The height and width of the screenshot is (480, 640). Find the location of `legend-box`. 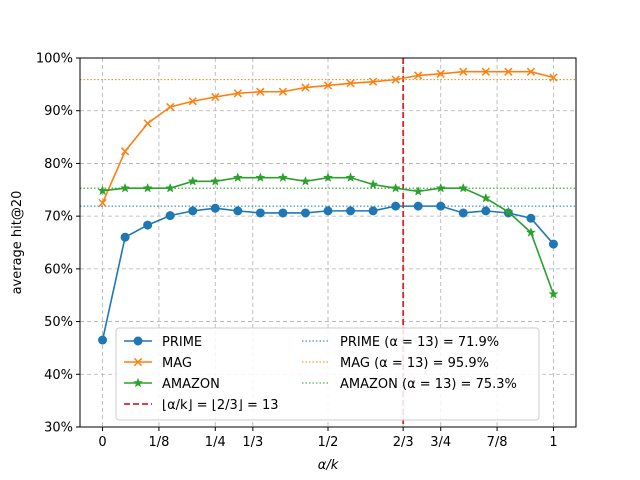

legend-box is located at coordinates (327, 374).